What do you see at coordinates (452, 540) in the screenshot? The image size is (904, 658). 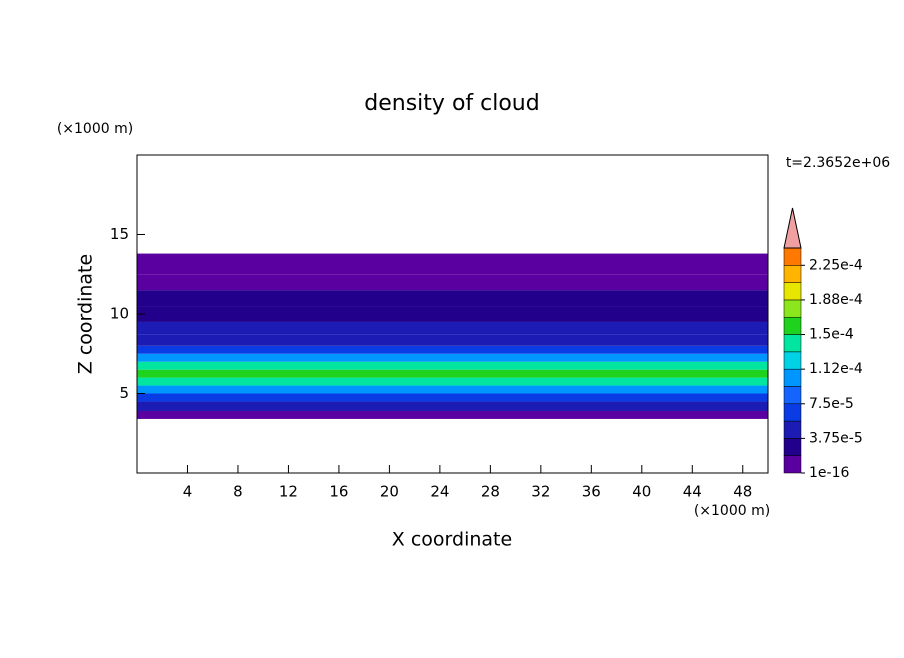 I see `x-axis-title: X coordinate` at bounding box center [452, 540].